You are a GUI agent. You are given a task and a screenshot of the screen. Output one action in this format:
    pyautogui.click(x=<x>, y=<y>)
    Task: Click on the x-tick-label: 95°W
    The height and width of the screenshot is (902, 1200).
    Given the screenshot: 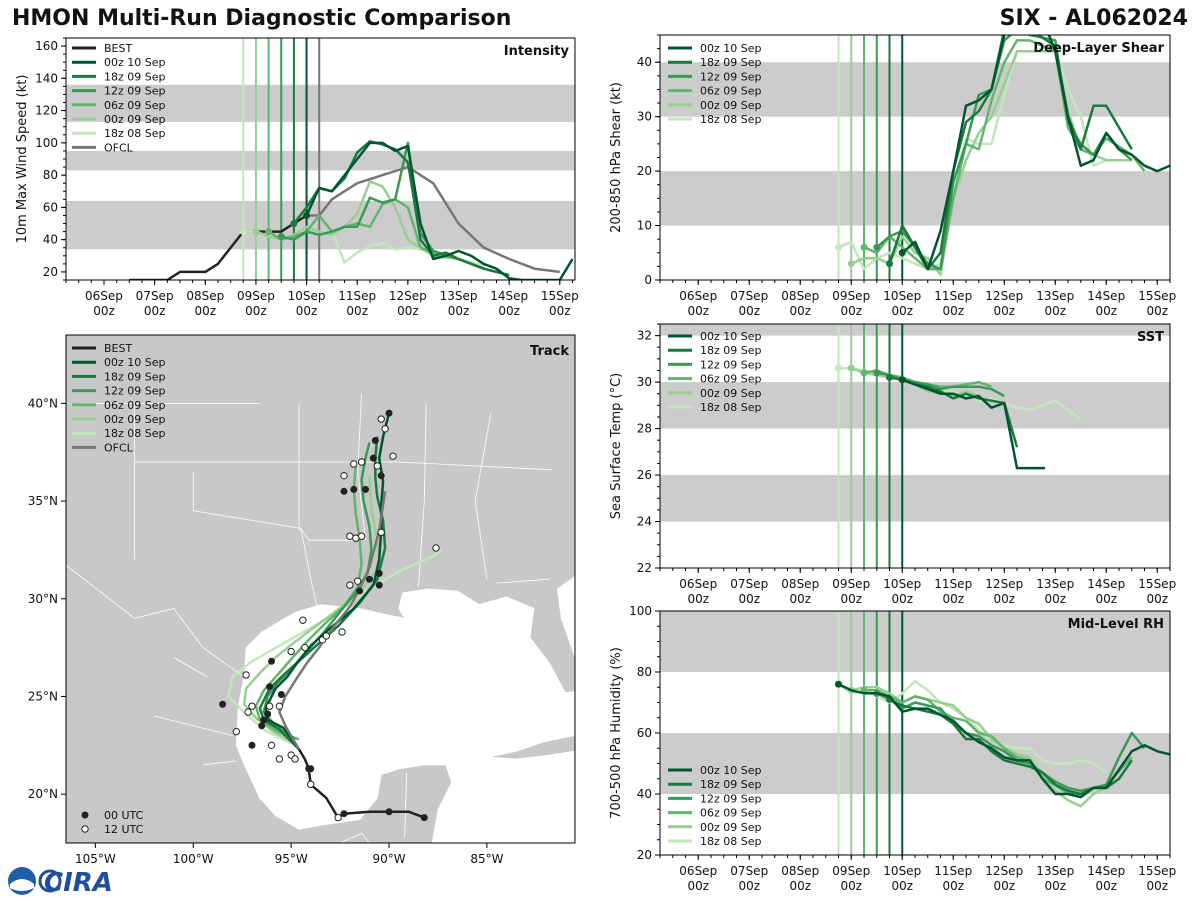 What is the action you would take?
    pyautogui.click(x=291, y=859)
    